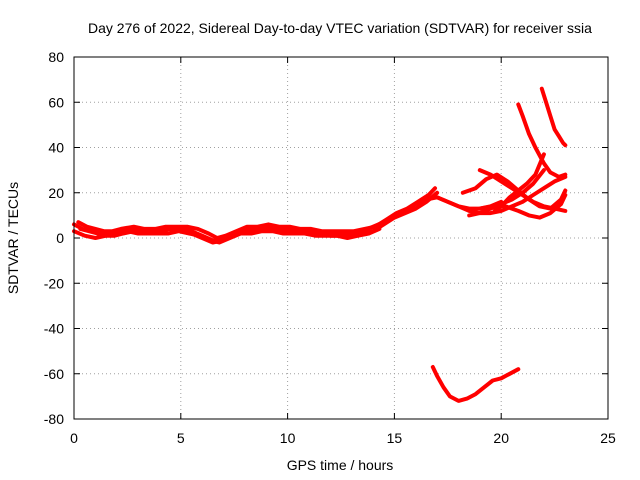 The width and height of the screenshot is (640, 480). I want to click on x-tick-label: 0, so click(74, 438).